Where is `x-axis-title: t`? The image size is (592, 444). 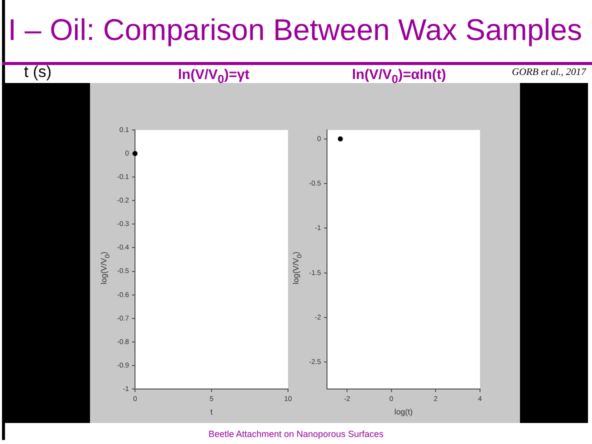
x-axis-title: t is located at coordinates (212, 411).